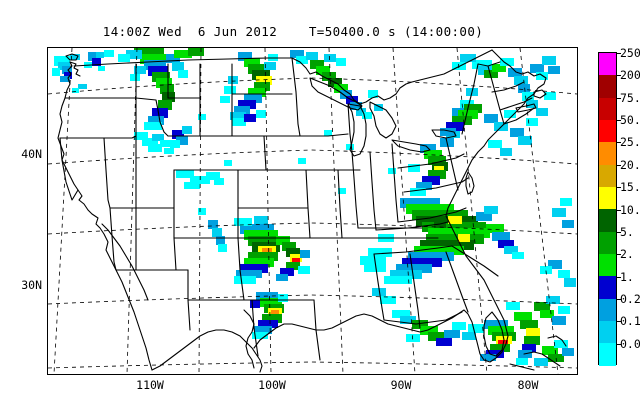 The width and height of the screenshot is (640, 400). Describe the element at coordinates (630, 53) in the screenshot. I see `colorbar-tick-label: 250.` at that location.